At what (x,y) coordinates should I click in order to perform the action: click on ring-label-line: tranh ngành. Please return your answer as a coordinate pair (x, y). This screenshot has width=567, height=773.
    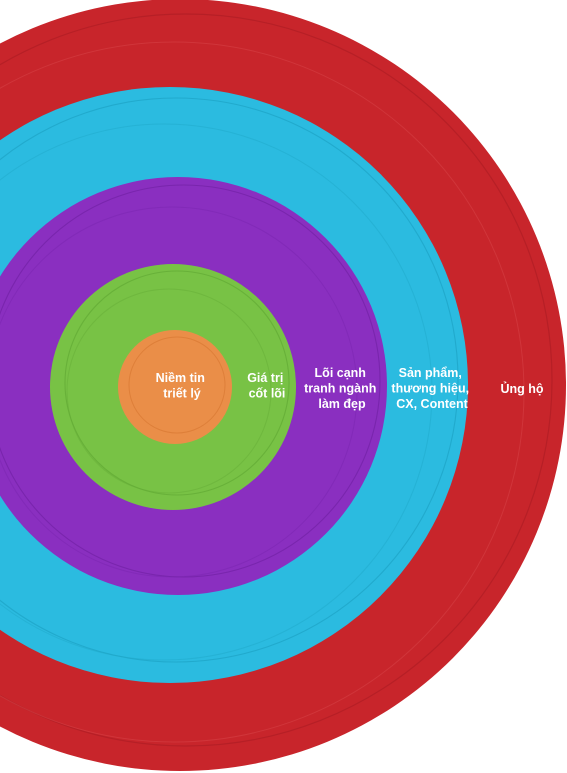
    Looking at the image, I should click on (340, 389).